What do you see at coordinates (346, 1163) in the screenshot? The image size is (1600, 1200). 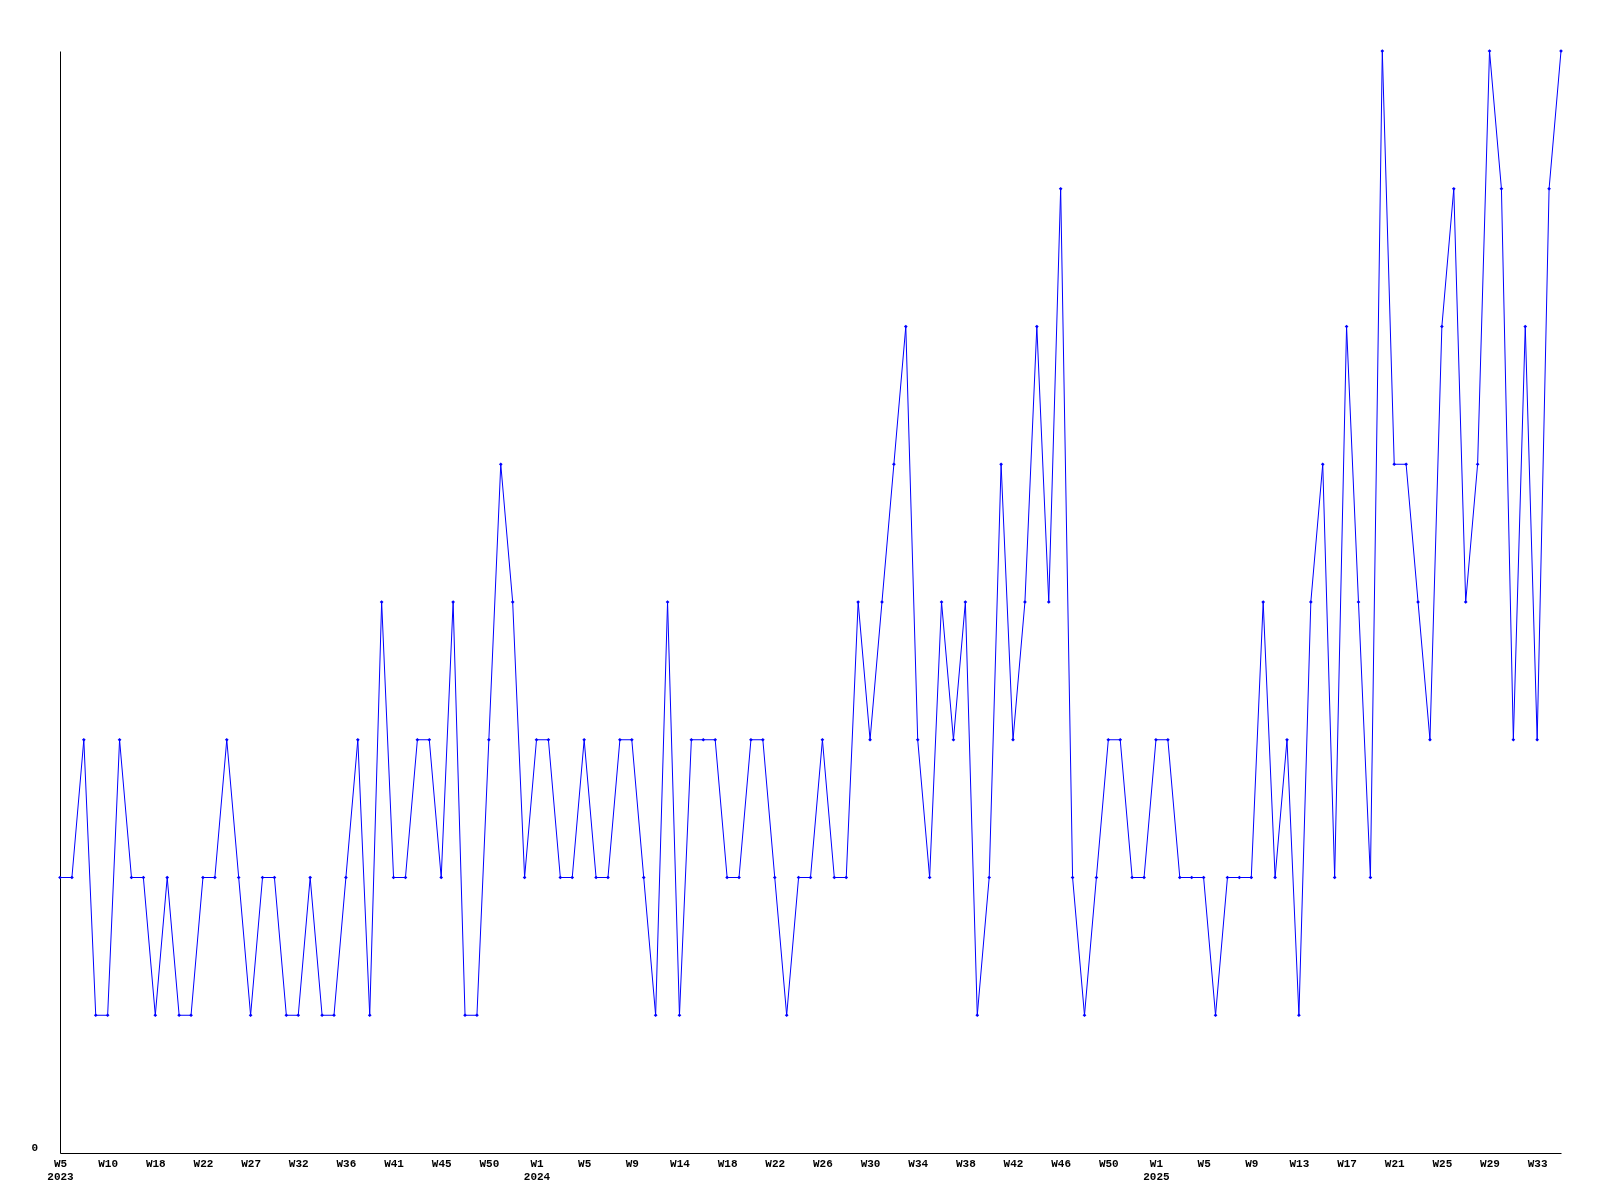 I see `x-tick-label: W36` at bounding box center [346, 1163].